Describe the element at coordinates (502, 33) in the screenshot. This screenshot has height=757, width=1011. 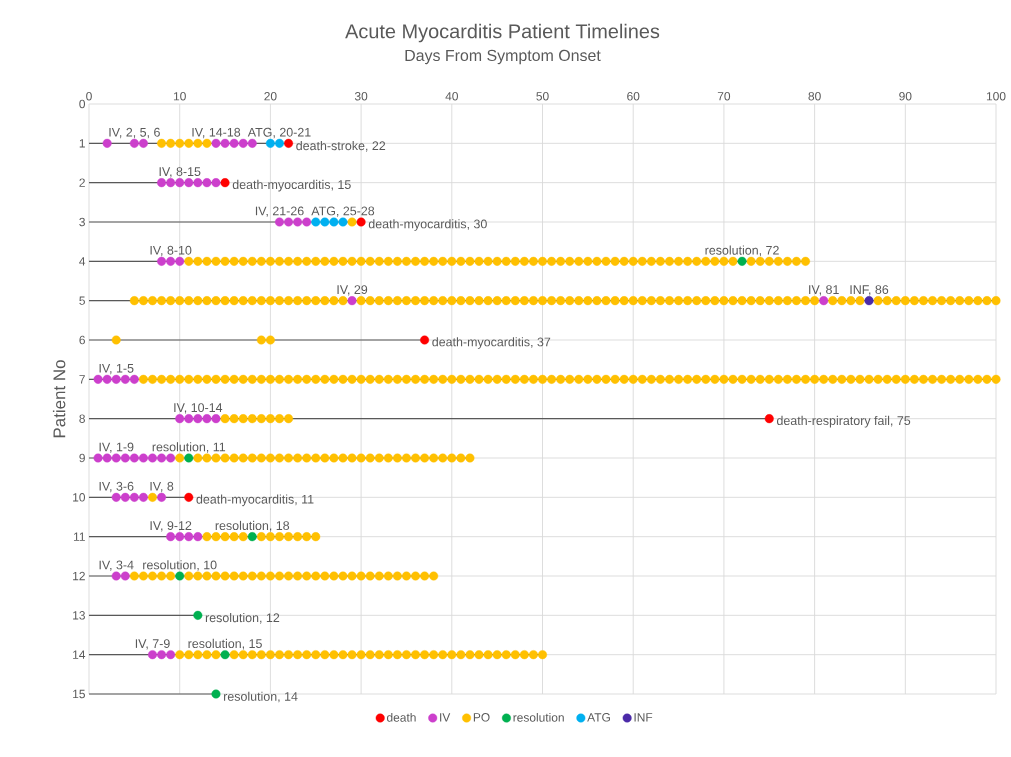
I see `chart-title: Acute Myocarditis Patient Timelines` at that location.